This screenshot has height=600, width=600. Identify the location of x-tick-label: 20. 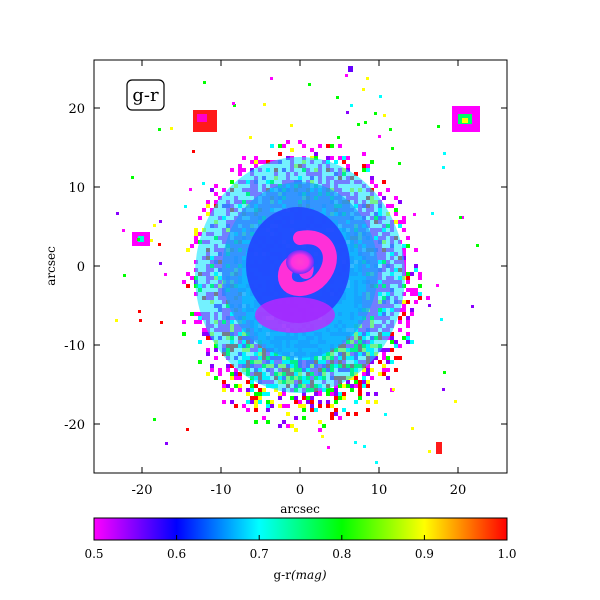
(458, 490).